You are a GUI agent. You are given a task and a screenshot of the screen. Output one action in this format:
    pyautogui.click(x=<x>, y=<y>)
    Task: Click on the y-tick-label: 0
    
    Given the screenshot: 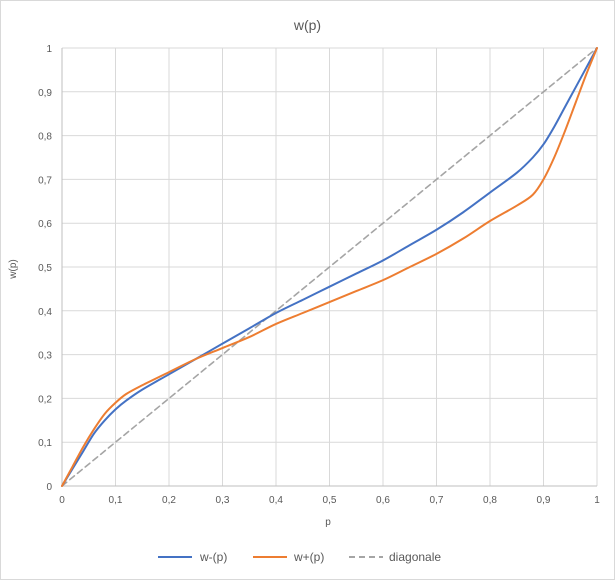 What is the action you would take?
    pyautogui.click(x=49, y=487)
    